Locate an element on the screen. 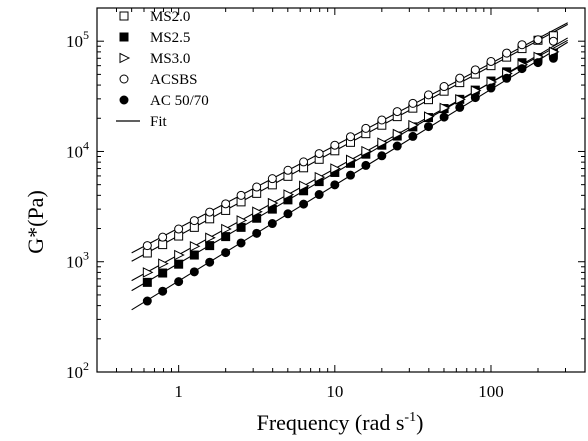  legend-label: MS2.5 is located at coordinates (170, 38).